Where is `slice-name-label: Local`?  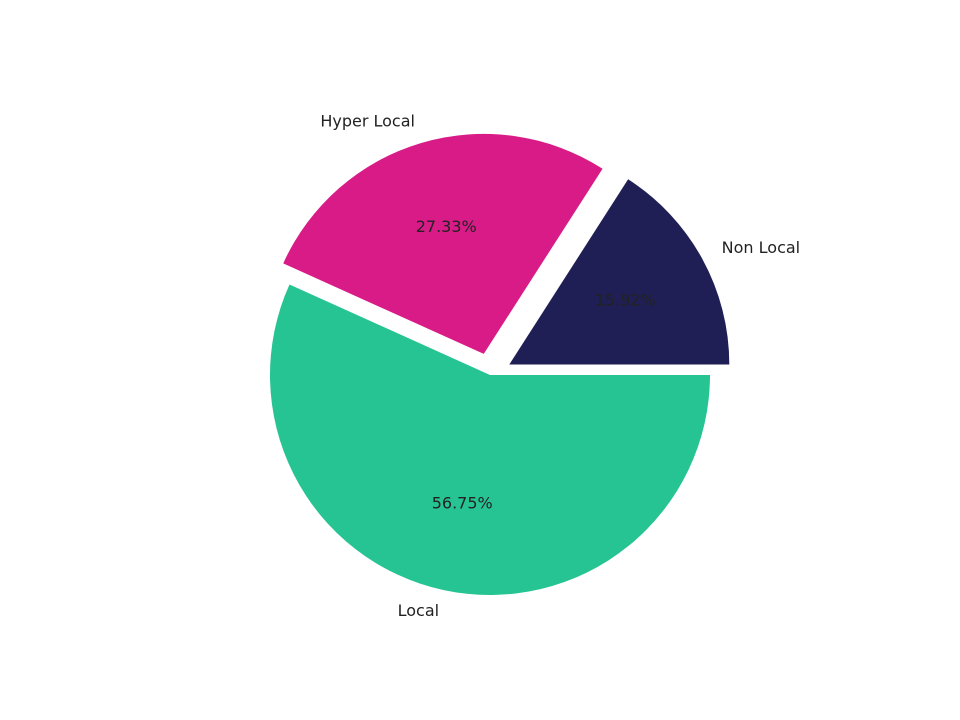 slice-name-label: Local is located at coordinates (418, 610).